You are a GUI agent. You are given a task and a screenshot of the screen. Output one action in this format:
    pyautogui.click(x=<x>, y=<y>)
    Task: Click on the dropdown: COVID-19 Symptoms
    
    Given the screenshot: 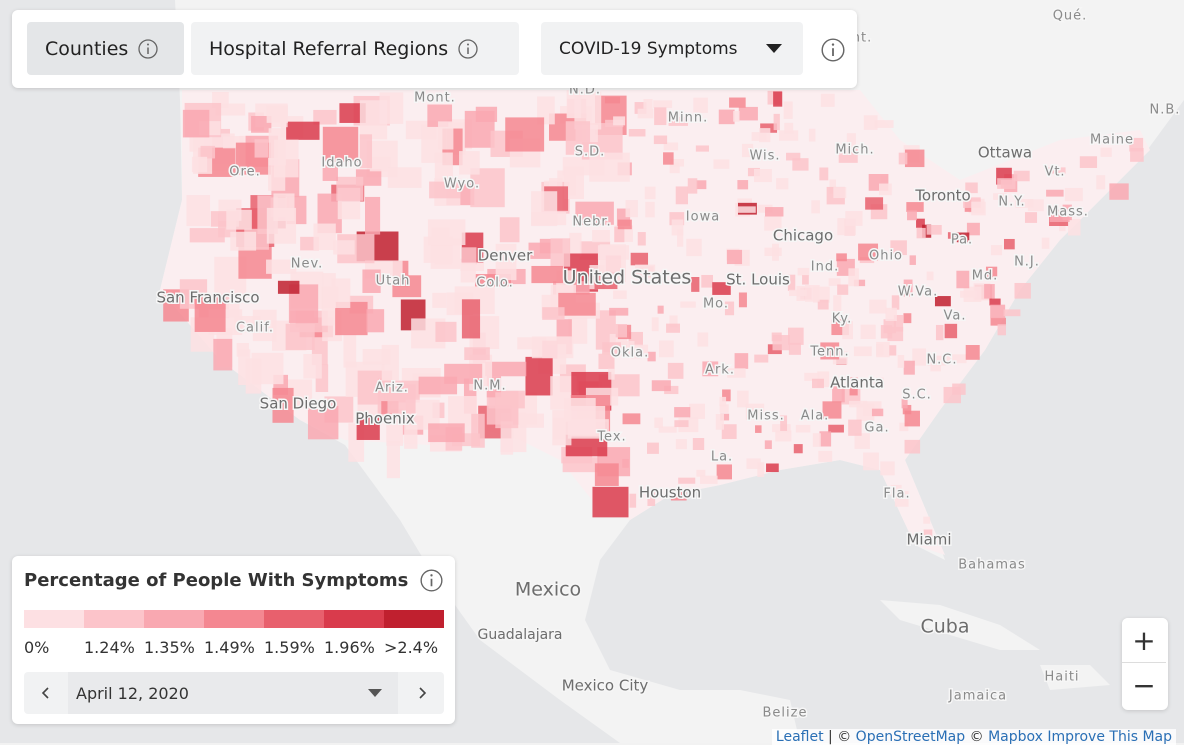 What is the action you would take?
    pyautogui.click(x=672, y=48)
    